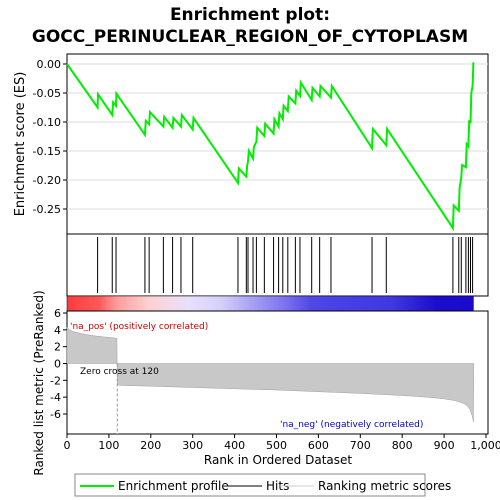 The width and height of the screenshot is (500, 500). Describe the element at coordinates (277, 486) in the screenshot. I see `legend-label-hits: Hits` at that location.